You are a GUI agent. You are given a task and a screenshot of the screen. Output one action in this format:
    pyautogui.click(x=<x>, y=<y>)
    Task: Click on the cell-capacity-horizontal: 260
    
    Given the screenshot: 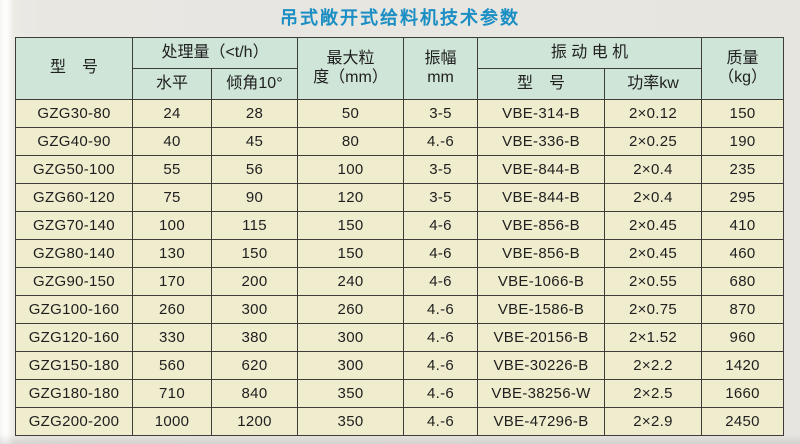 What is the action you would take?
    pyautogui.click(x=172, y=309)
    